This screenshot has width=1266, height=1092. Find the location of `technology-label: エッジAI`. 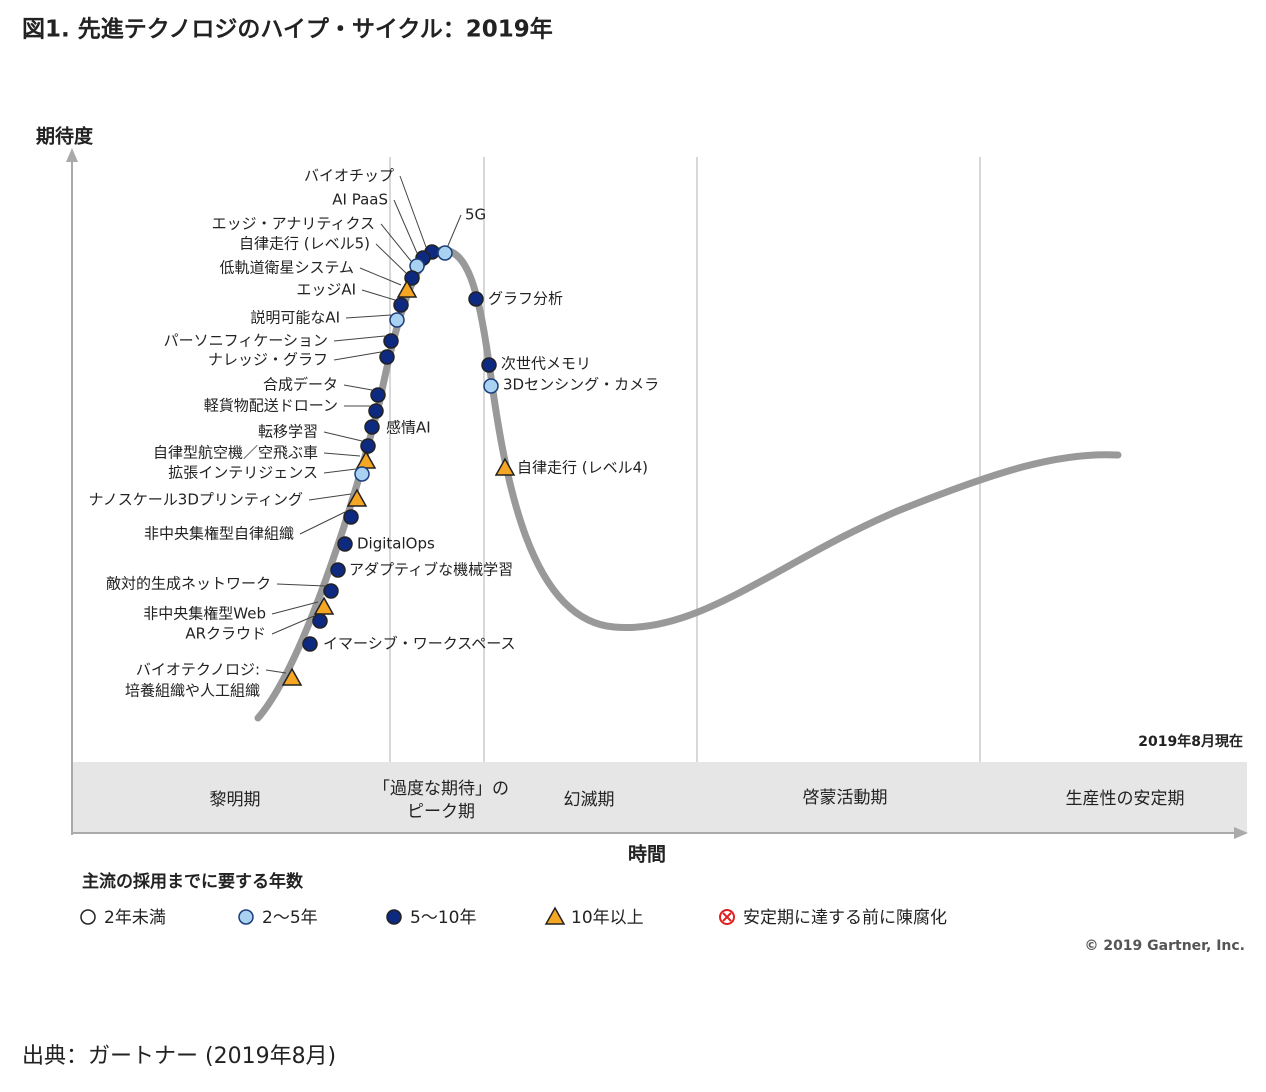

technology-label: エッジAI is located at coordinates (326, 290).